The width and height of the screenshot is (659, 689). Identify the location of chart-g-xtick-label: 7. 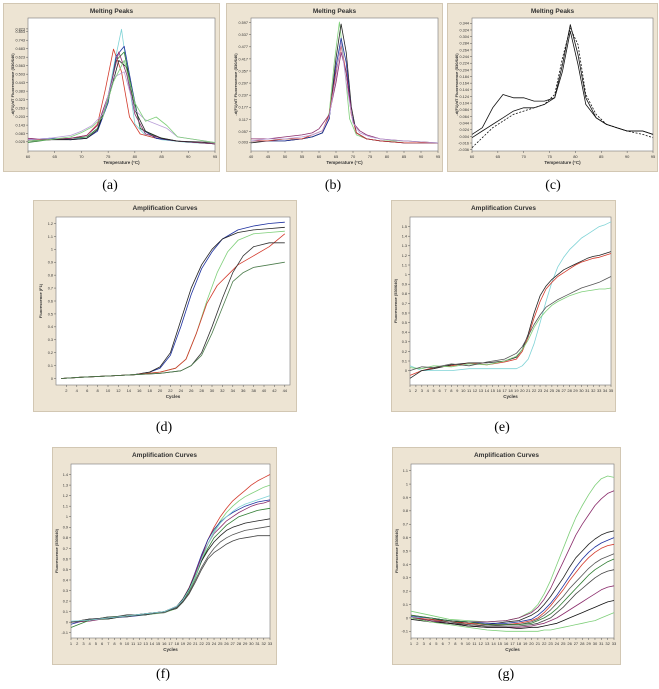
(449, 643).